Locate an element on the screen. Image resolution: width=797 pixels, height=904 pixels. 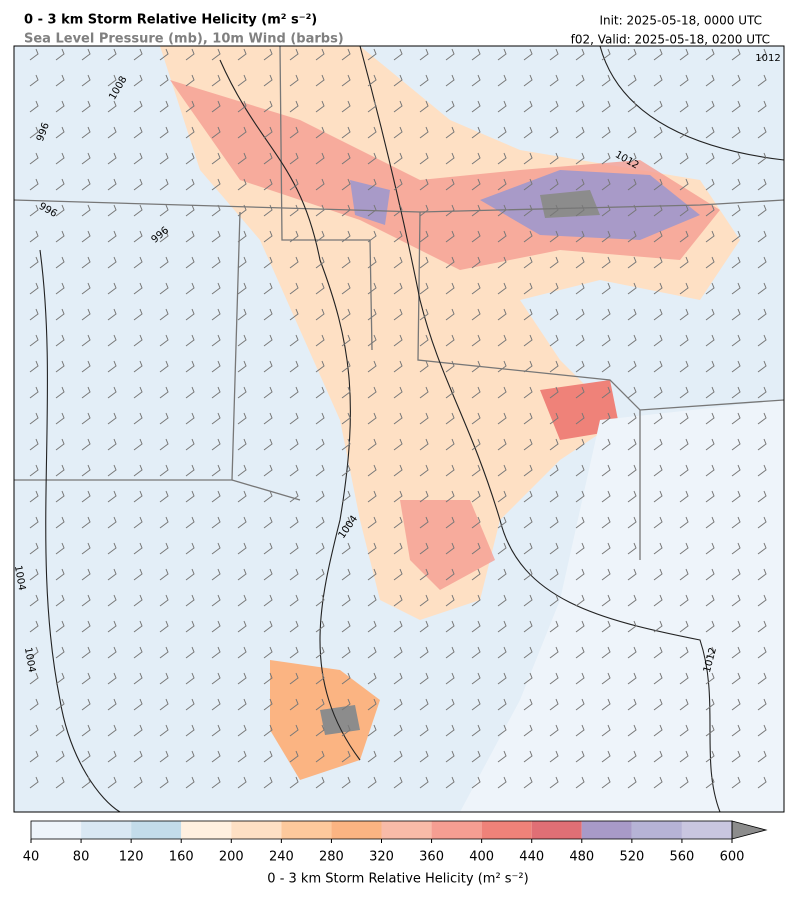
contour-label: 1004 is located at coordinates (19, 578).